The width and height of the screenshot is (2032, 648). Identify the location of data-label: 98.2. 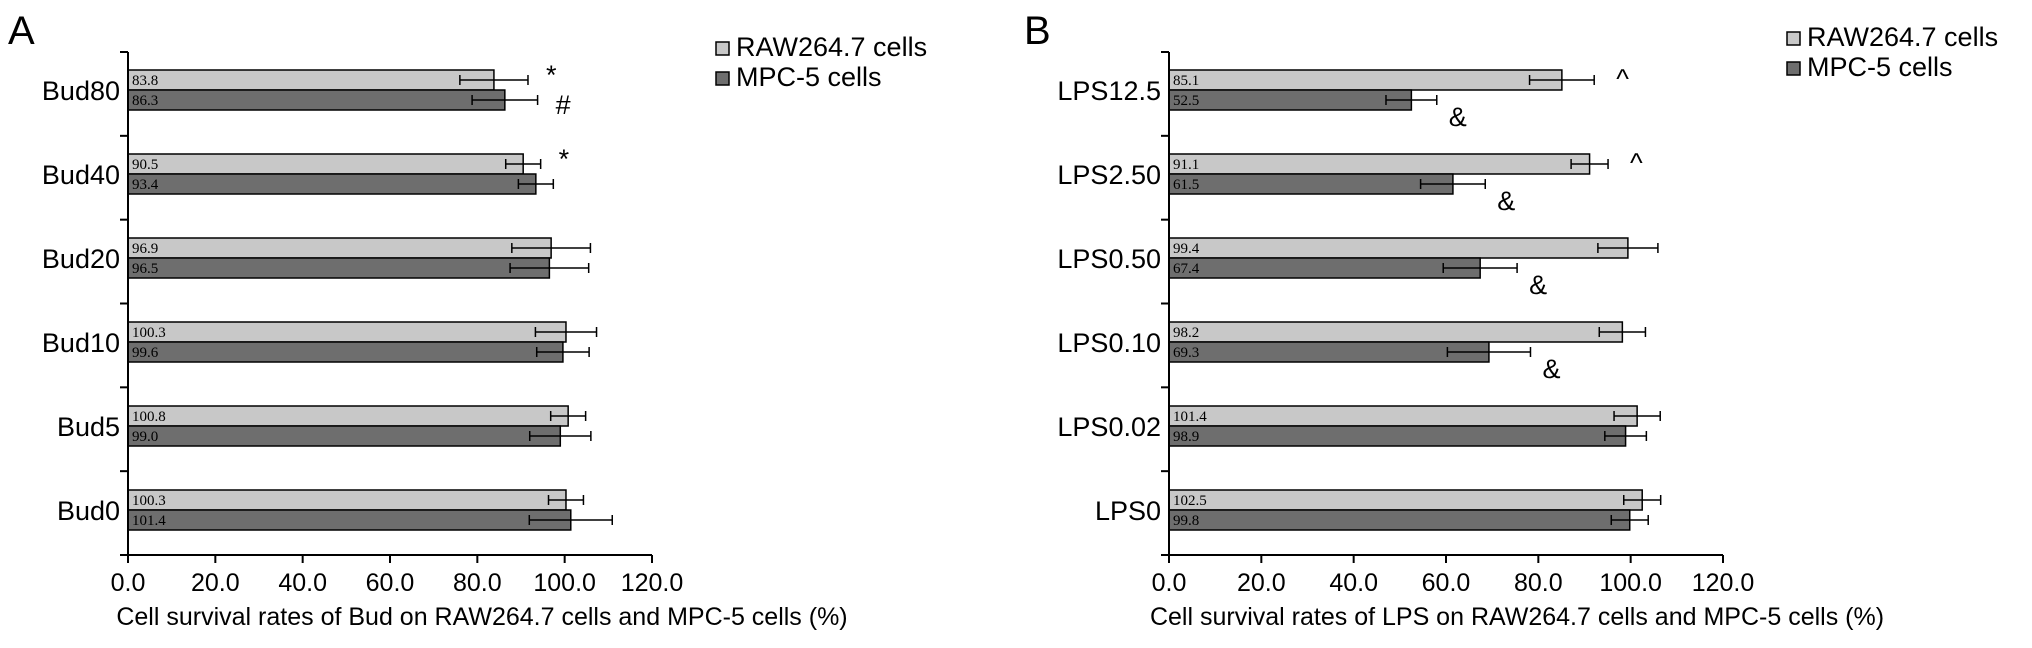
(1186, 333).